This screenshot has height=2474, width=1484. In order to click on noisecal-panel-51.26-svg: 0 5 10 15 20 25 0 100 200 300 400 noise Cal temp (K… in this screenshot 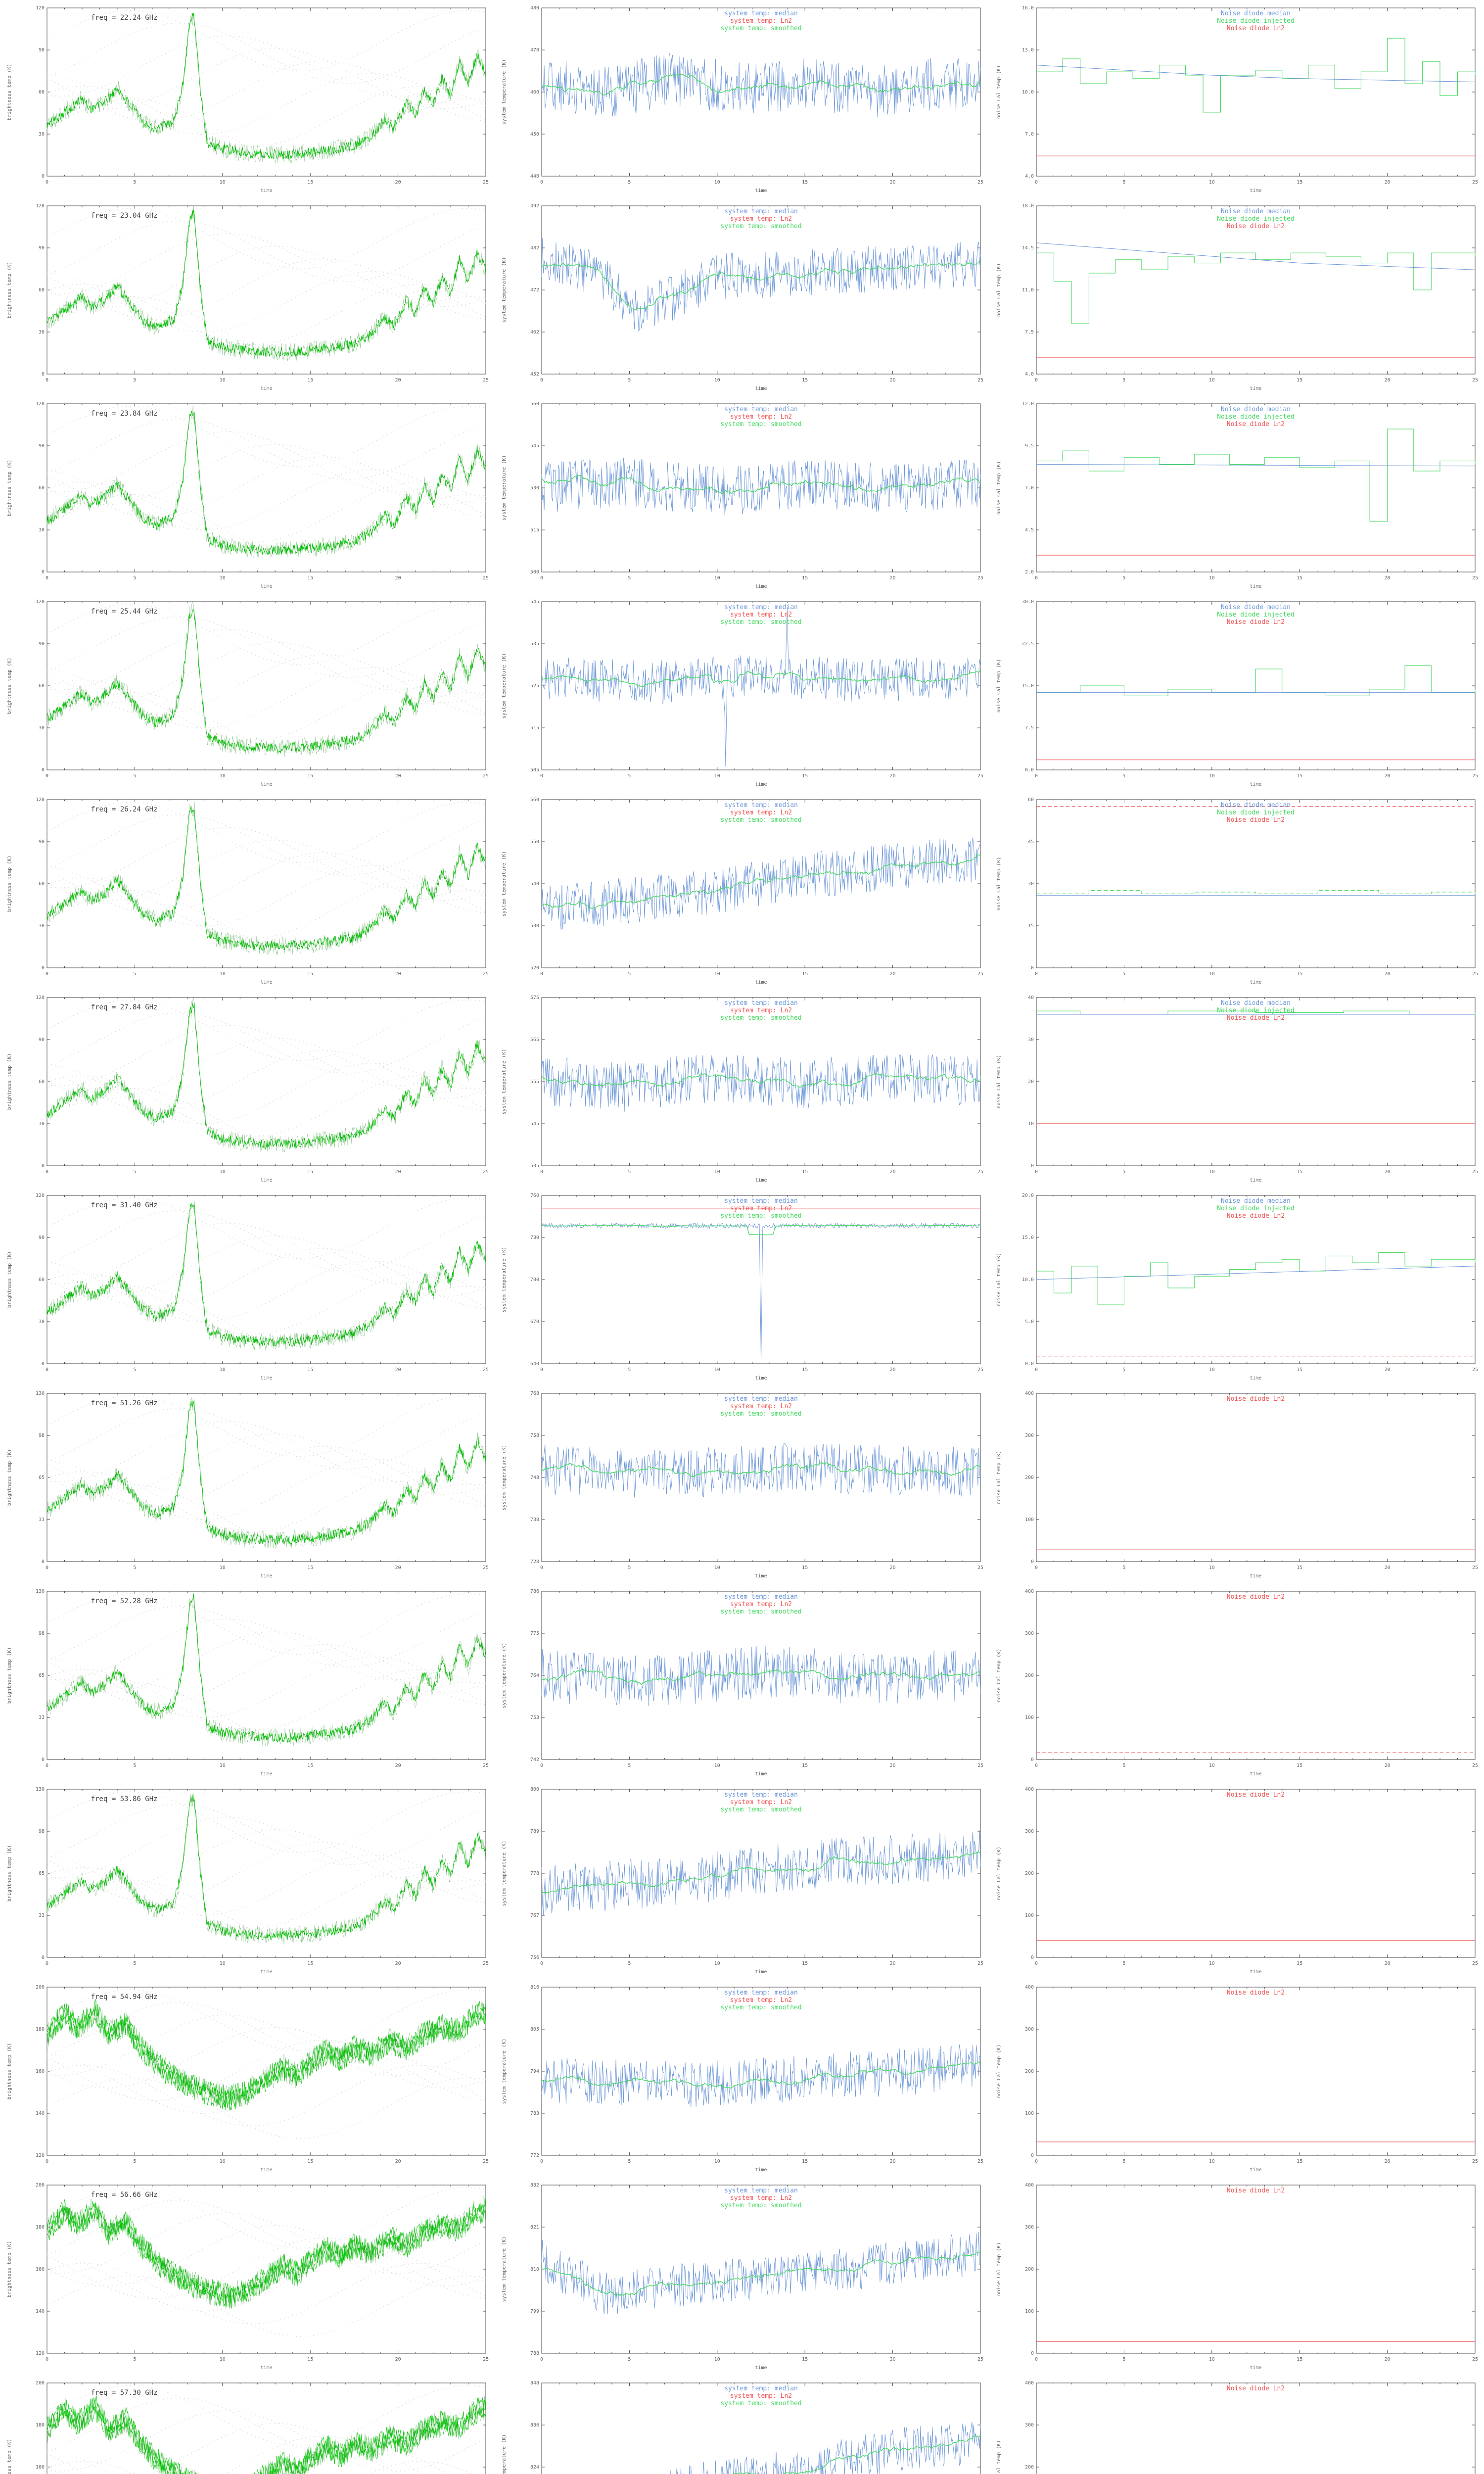, I will do `click(1237, 1485)`.